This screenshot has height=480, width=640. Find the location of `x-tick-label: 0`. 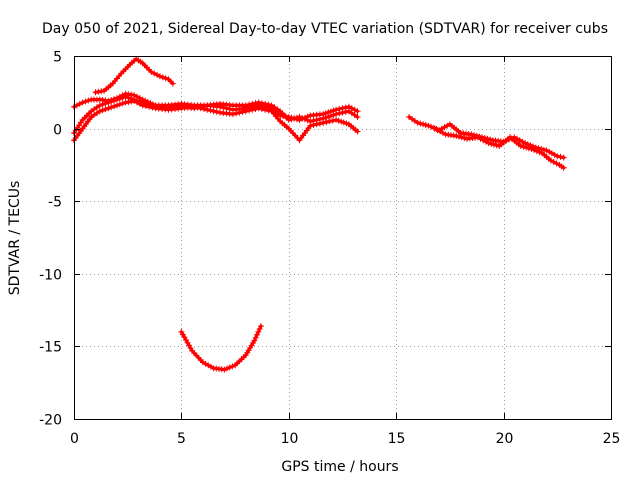

x-tick-label: 0 is located at coordinates (74, 439).